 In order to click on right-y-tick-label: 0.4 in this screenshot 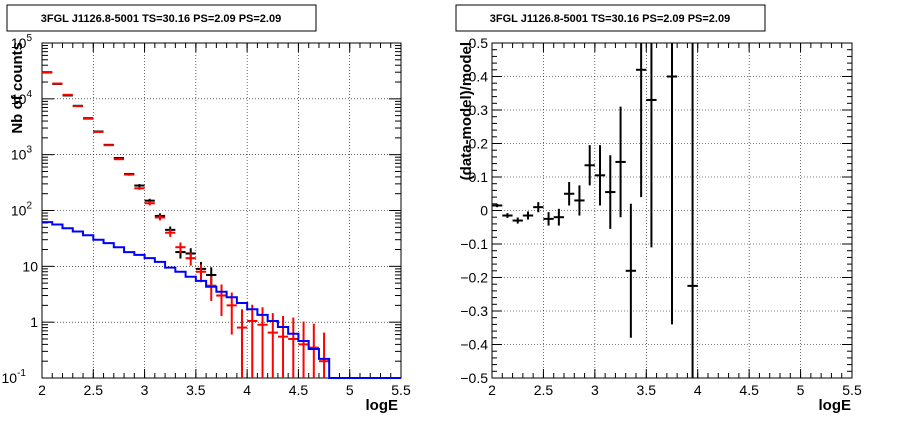, I will do `click(479, 77)`.